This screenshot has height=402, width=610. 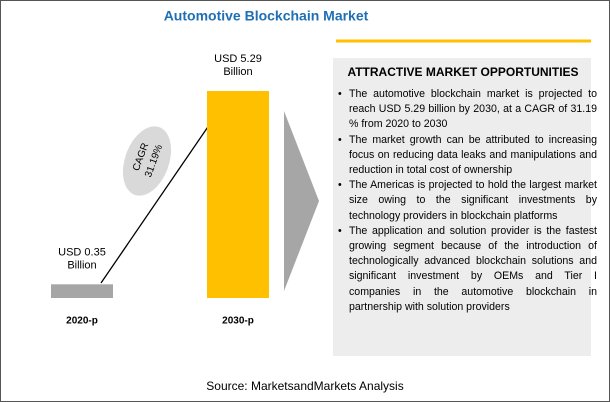 What do you see at coordinates (82, 252) in the screenshot?
I see `value-label-line: USD 0.35` at bounding box center [82, 252].